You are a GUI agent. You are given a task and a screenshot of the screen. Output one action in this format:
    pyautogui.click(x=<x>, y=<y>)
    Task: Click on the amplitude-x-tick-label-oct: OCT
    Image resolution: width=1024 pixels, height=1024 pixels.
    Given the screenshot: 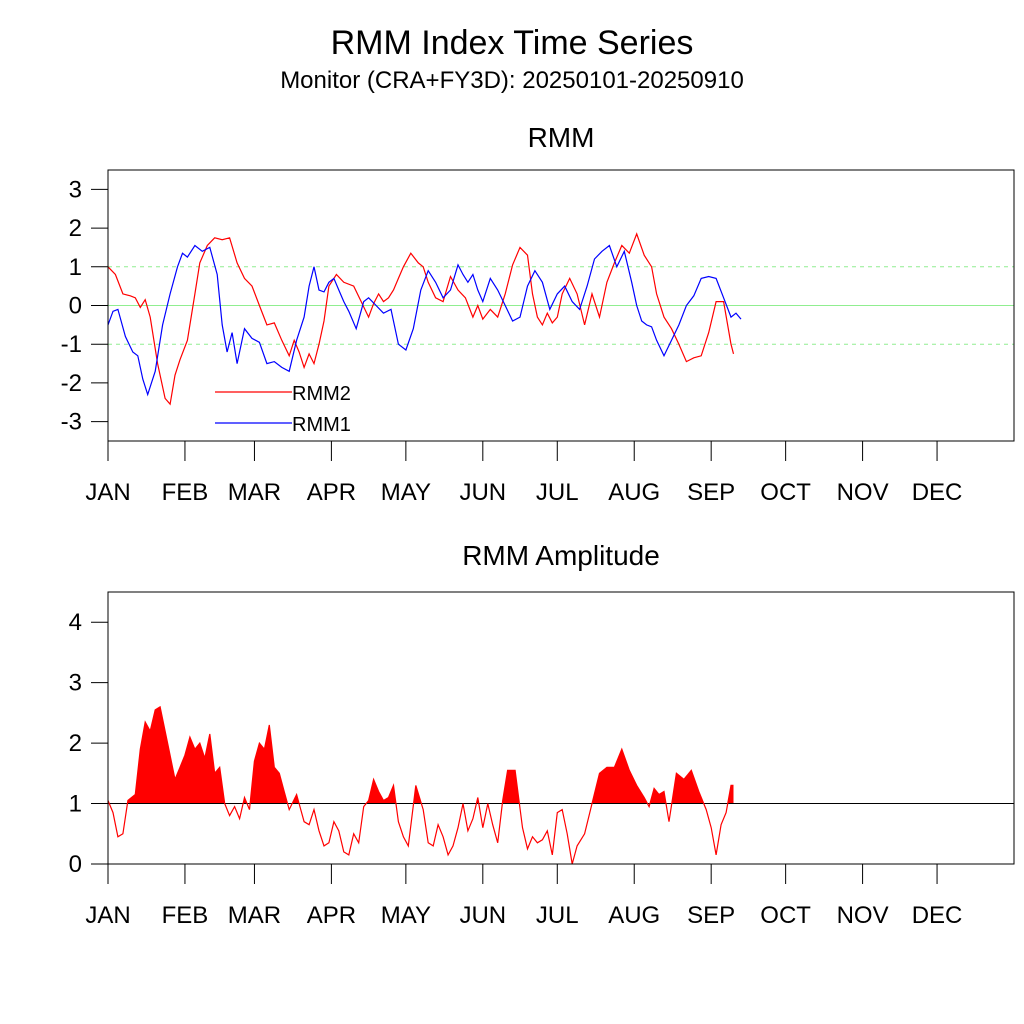 What is the action you would take?
    pyautogui.click(x=785, y=915)
    